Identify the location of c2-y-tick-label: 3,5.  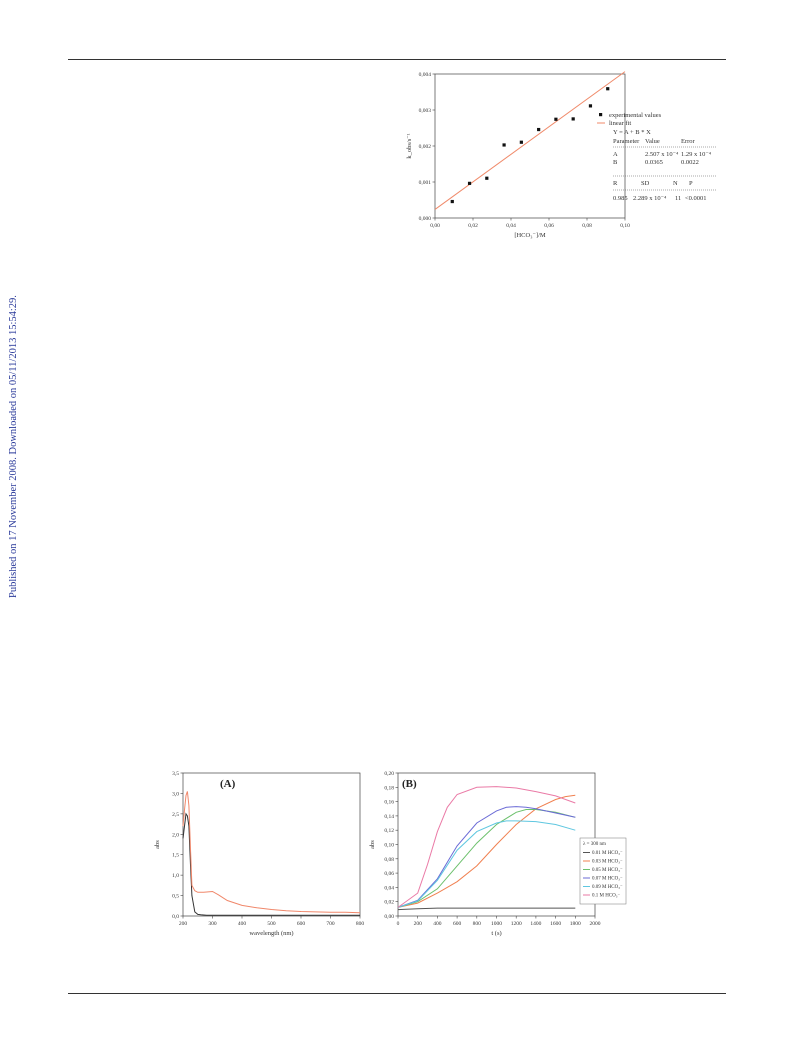
(175, 774).